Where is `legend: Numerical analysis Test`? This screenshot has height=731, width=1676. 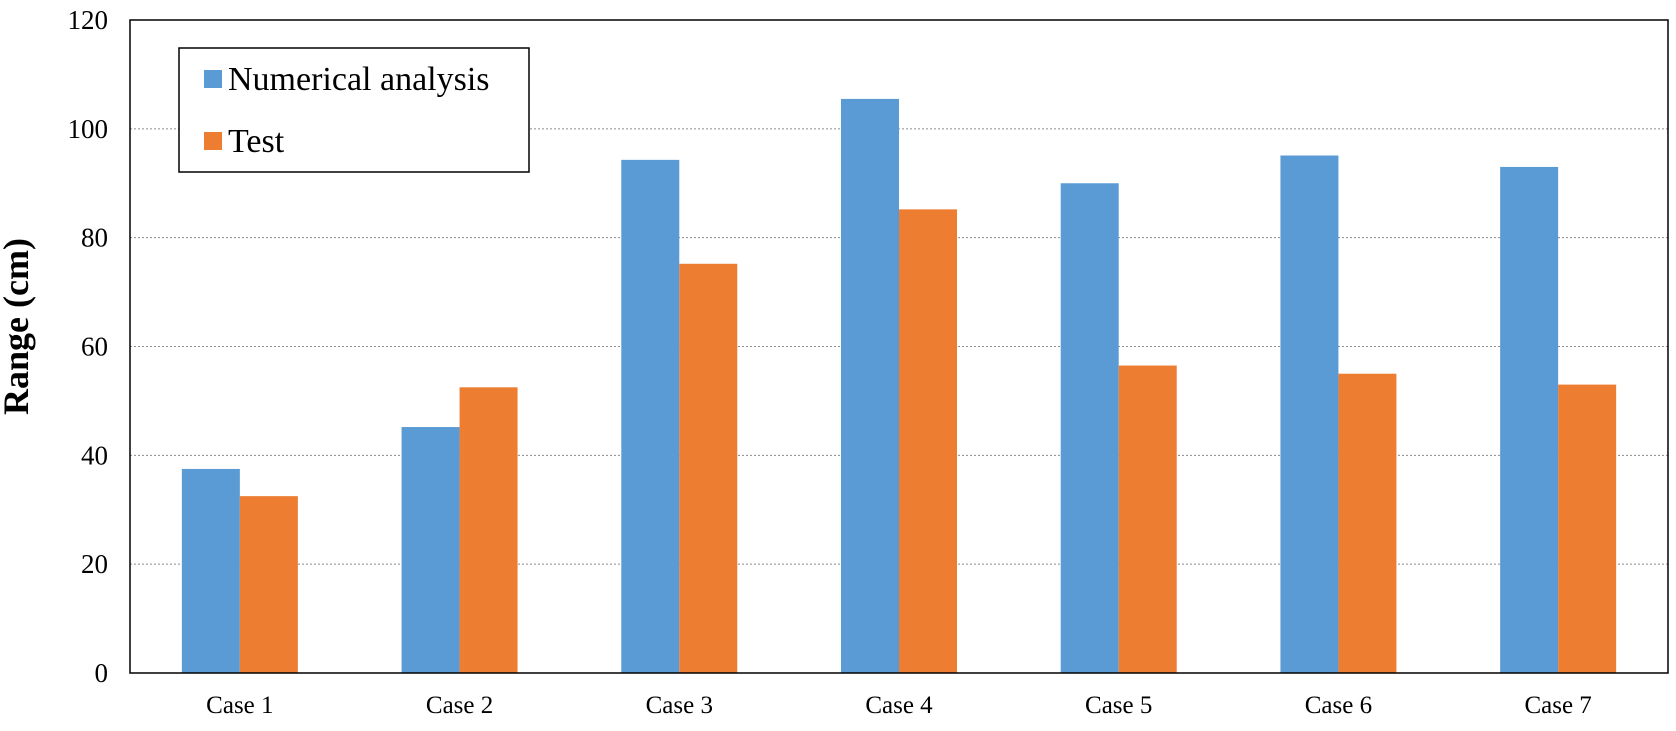
legend: Numerical analysis Test is located at coordinates (354, 110).